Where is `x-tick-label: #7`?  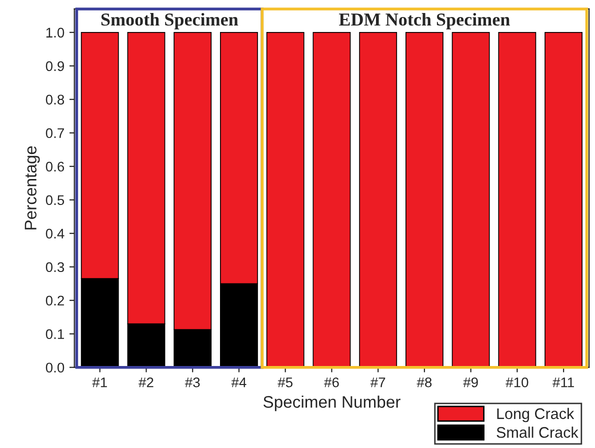 x-tick-label: #7 is located at coordinates (378, 383).